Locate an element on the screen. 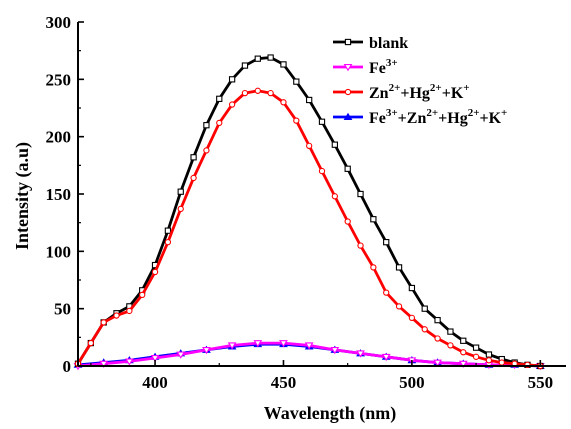  y-tick-label: 250 is located at coordinates (59, 79).